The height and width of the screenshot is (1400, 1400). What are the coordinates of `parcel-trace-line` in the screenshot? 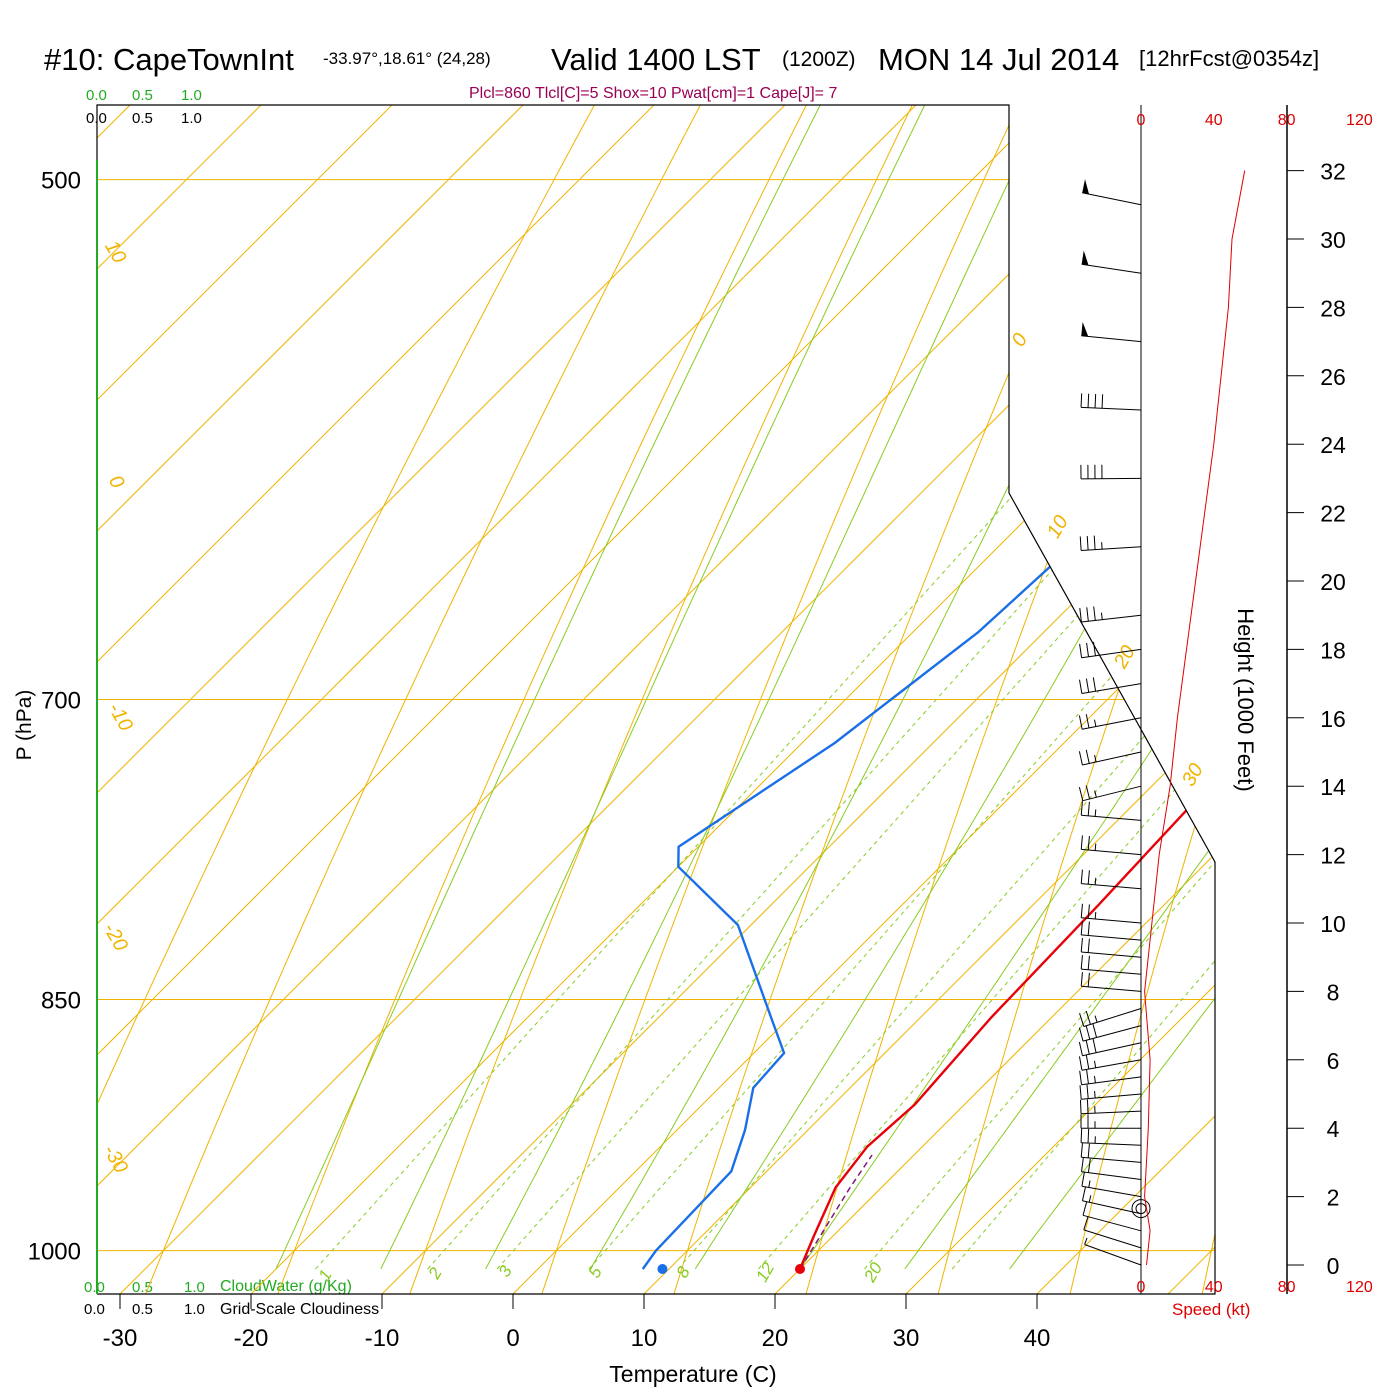 It's located at (836, 1212).